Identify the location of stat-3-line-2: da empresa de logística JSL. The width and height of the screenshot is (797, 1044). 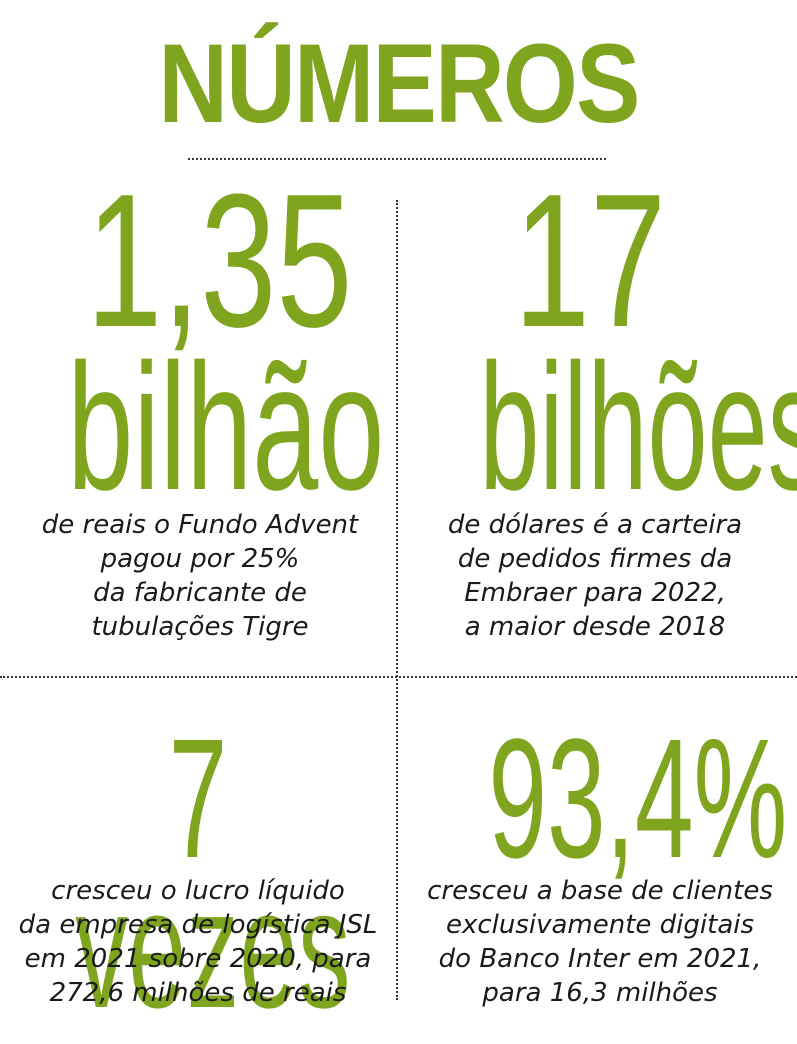
(198, 925).